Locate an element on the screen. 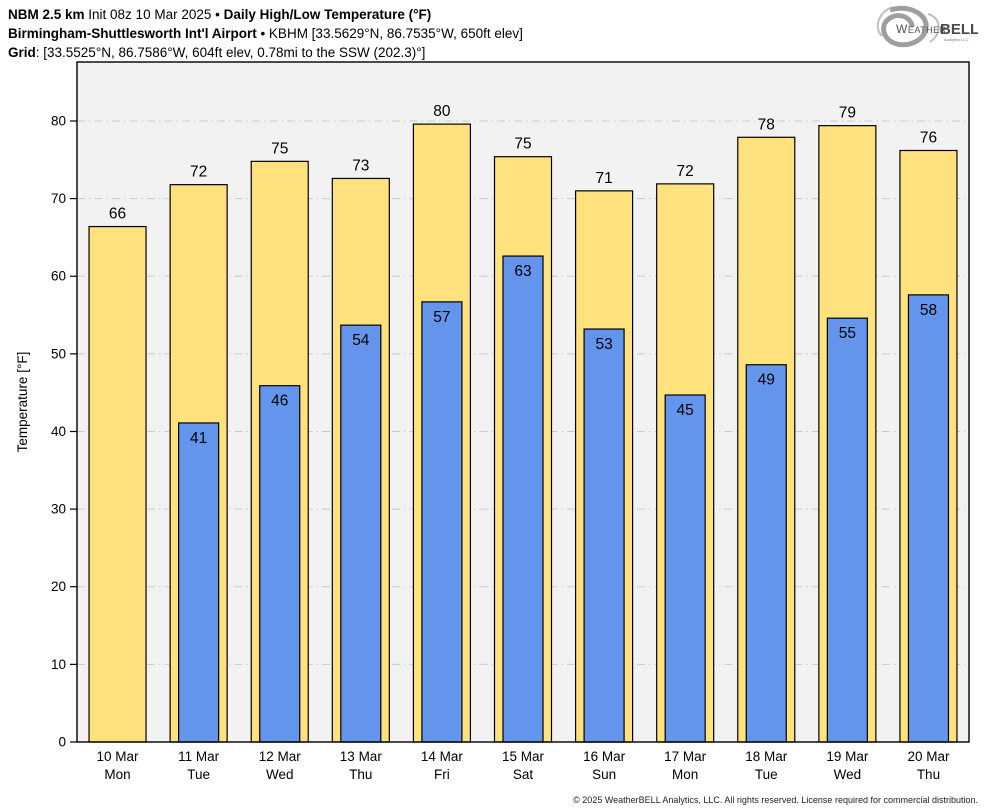 This screenshot has height=808, width=984. low-value-label: 54 is located at coordinates (361, 340).